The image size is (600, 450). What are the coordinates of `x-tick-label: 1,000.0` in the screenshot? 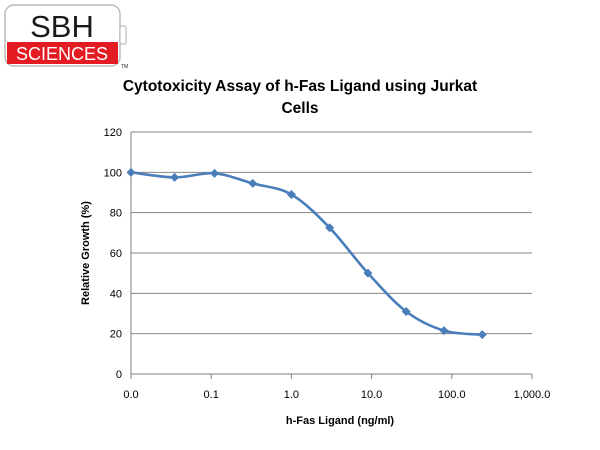 It's located at (532, 395).